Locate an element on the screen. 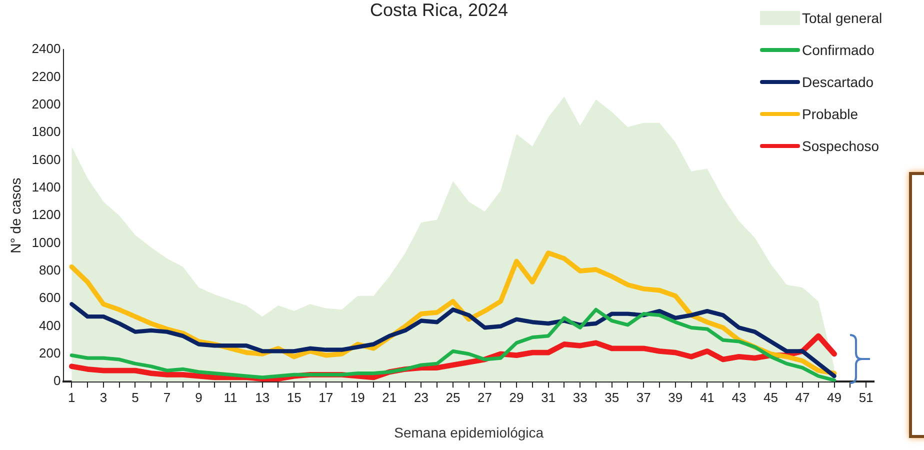 This screenshot has height=450, width=924. legend-label: Probable is located at coordinates (830, 114).